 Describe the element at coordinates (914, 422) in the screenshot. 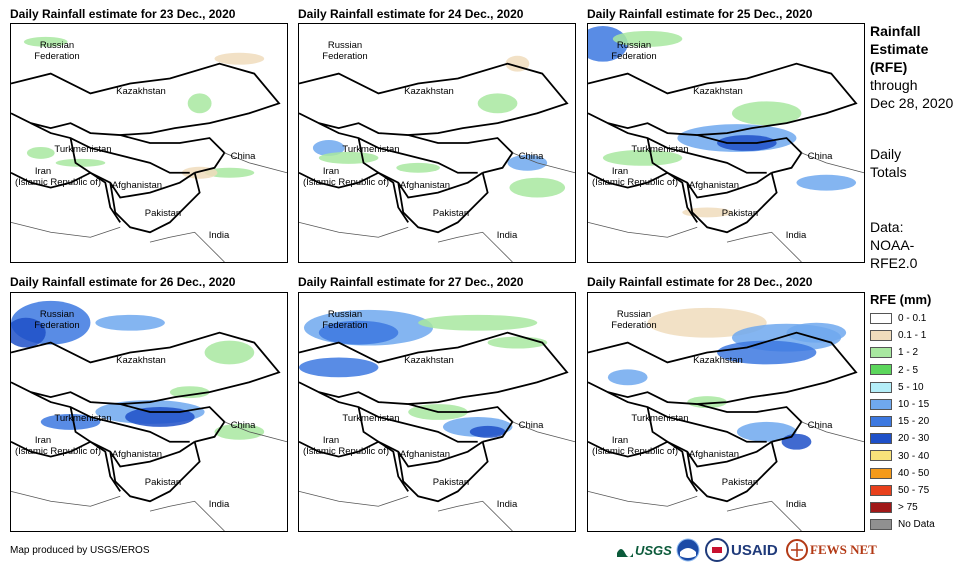

I see `legend-label: 15 - 20` at that location.